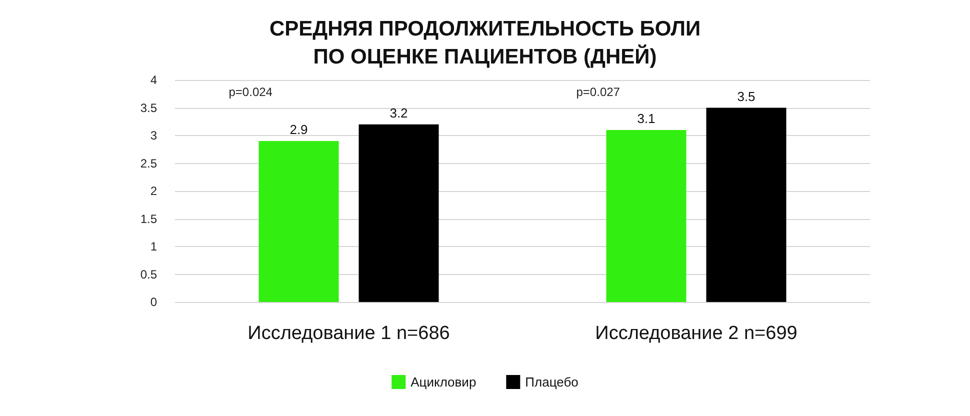 The image size is (970, 416). What do you see at coordinates (299, 130) in the screenshot?
I see `data-label: 2.9` at bounding box center [299, 130].